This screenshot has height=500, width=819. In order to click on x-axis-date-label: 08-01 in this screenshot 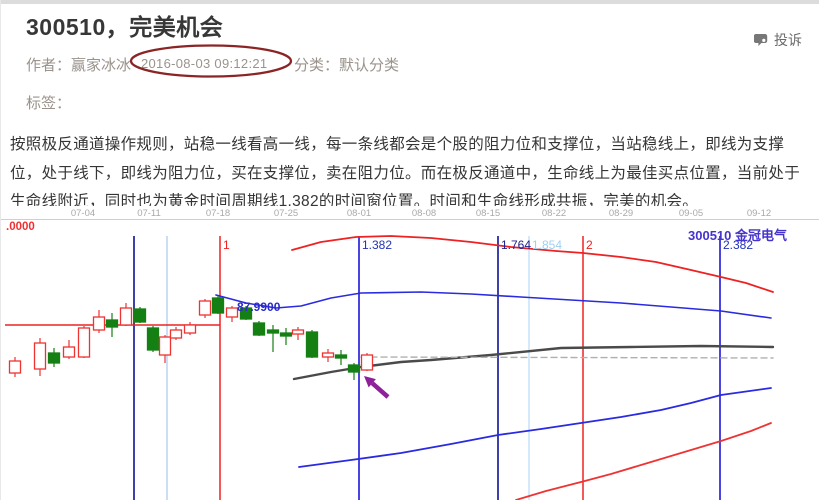, I will do `click(359, 213)`.